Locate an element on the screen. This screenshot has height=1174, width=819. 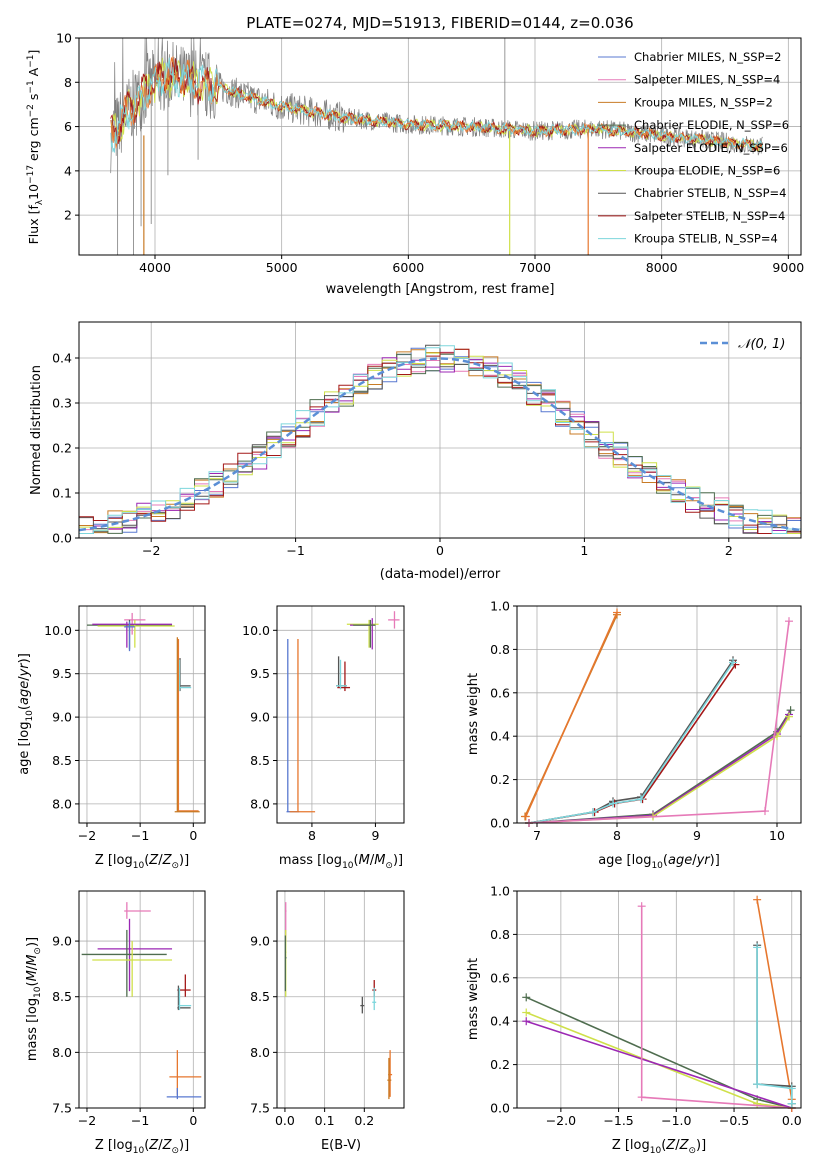
weight-vs-age-ytick-label: 0.6 is located at coordinates (500, 692).